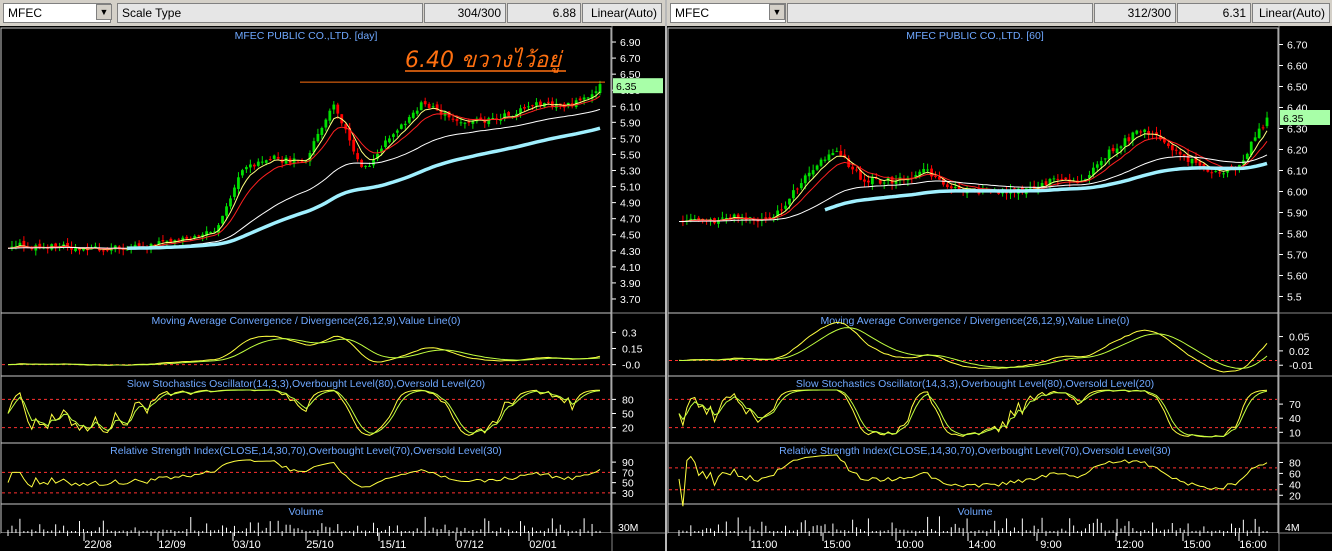 The height and width of the screenshot is (551, 1332). I want to click on price-candles, so click(306, 168).